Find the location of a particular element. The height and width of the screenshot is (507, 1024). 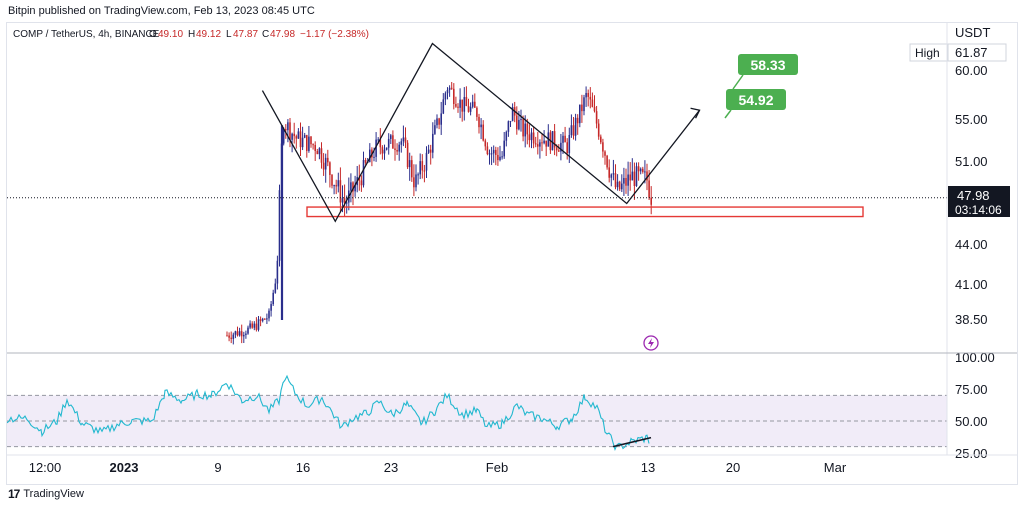

rsi-divergence-line is located at coordinates (632, 442).